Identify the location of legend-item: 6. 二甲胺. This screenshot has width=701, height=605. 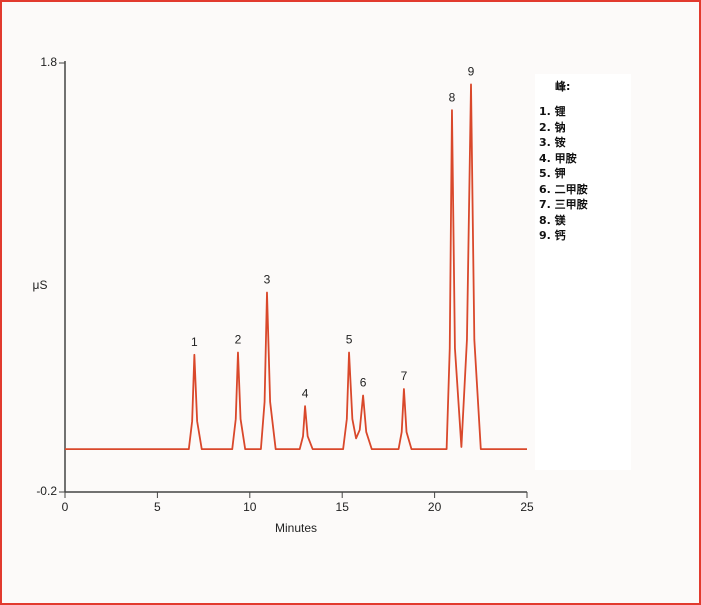
(563, 189).